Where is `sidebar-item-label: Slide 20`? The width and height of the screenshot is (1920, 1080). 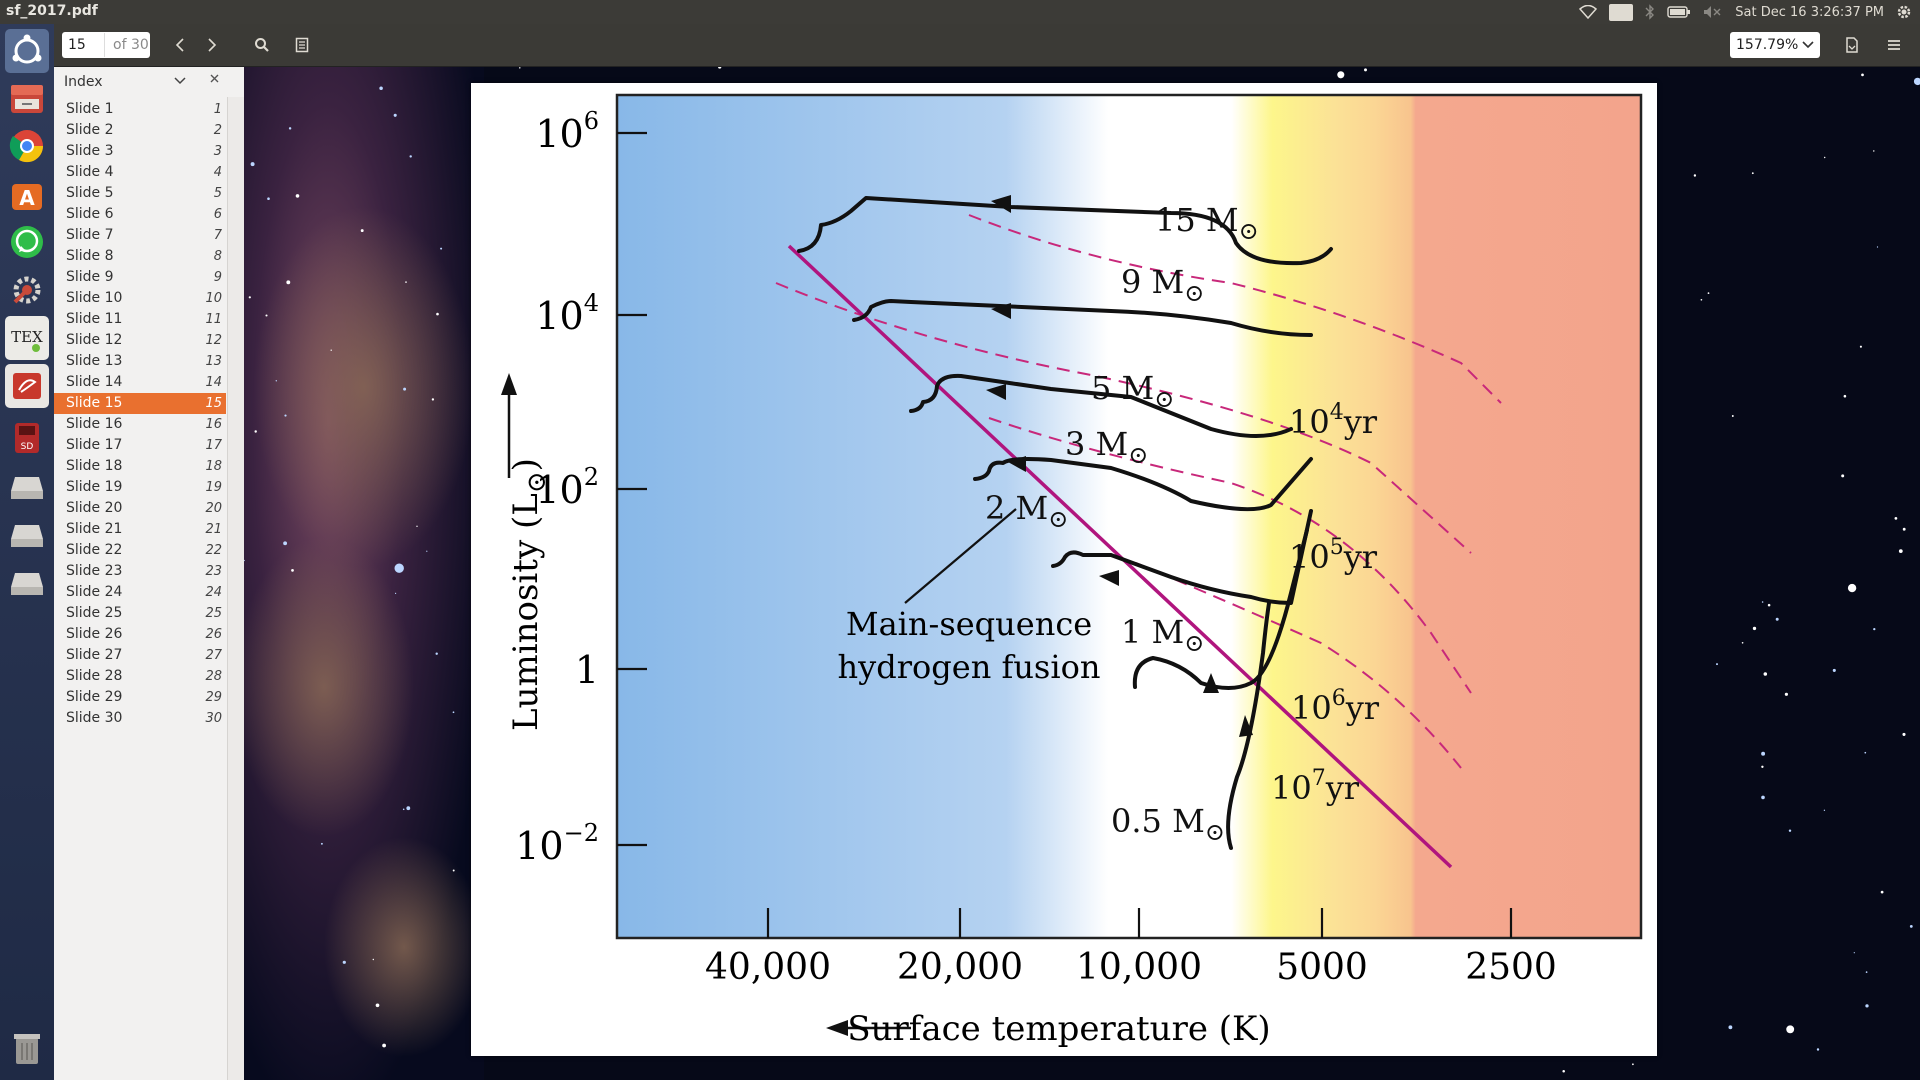
sidebar-item-label: Slide 20 is located at coordinates (94, 508).